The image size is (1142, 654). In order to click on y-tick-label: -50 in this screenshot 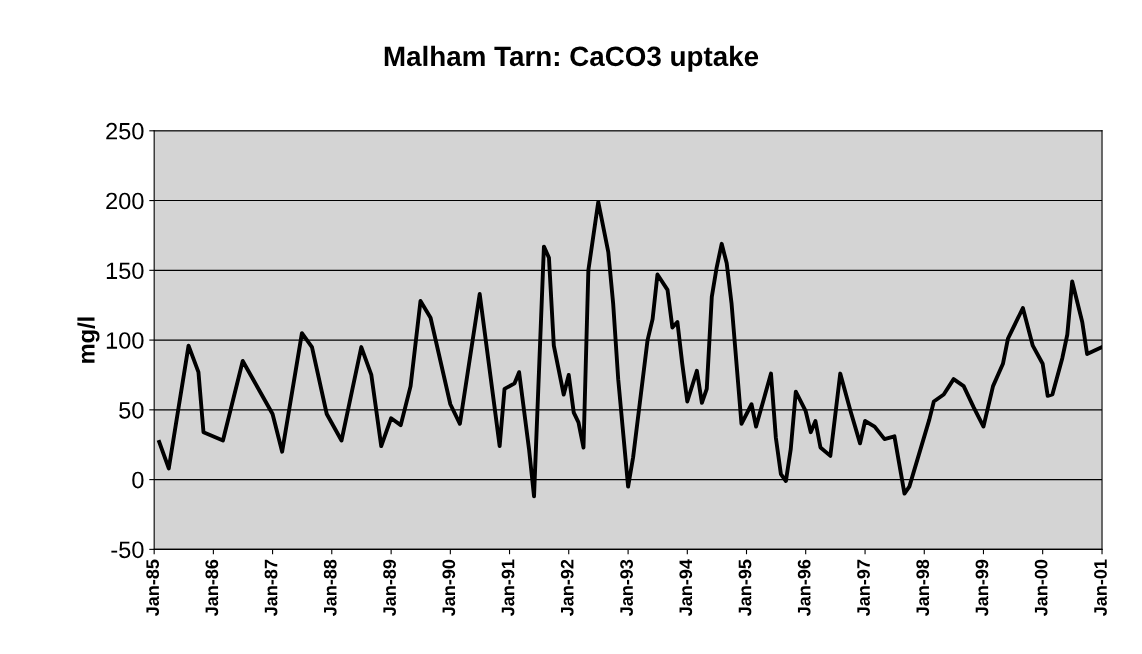, I will do `click(127, 550)`.